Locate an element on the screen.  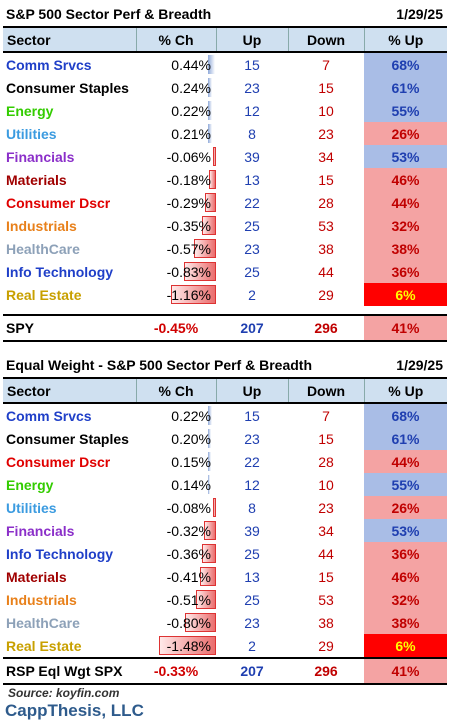
up-count: 8 is located at coordinates (252, 133).